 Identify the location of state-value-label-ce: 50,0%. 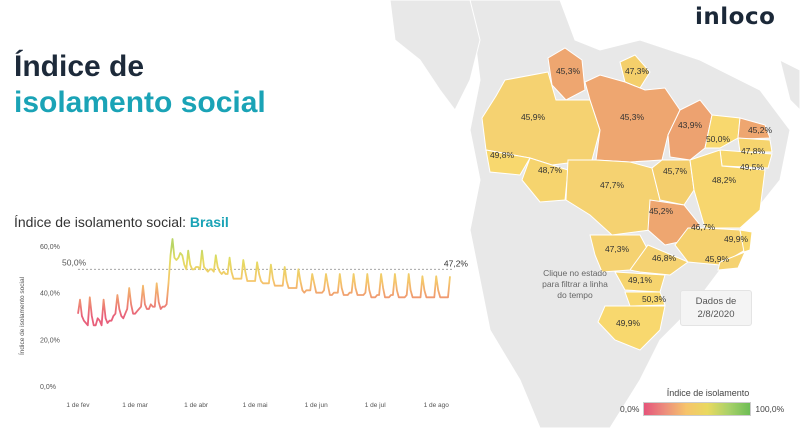
(718, 139).